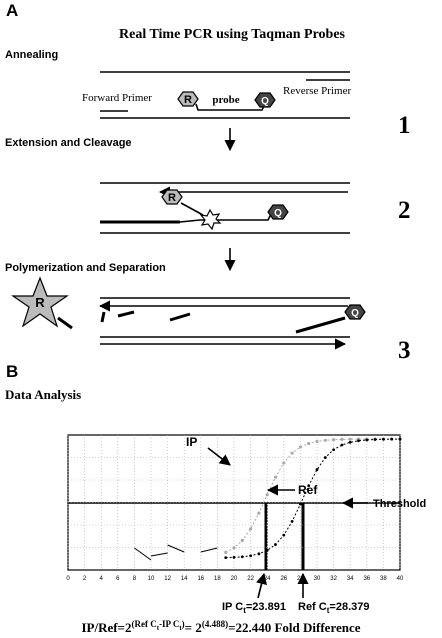  I want to click on x-tick-label: 20, so click(234, 579).